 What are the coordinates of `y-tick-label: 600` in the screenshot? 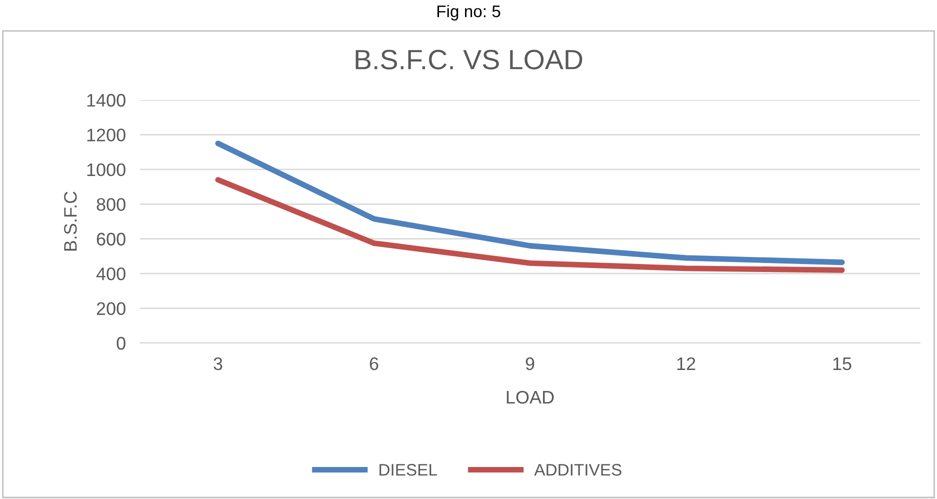 It's located at (111, 239).